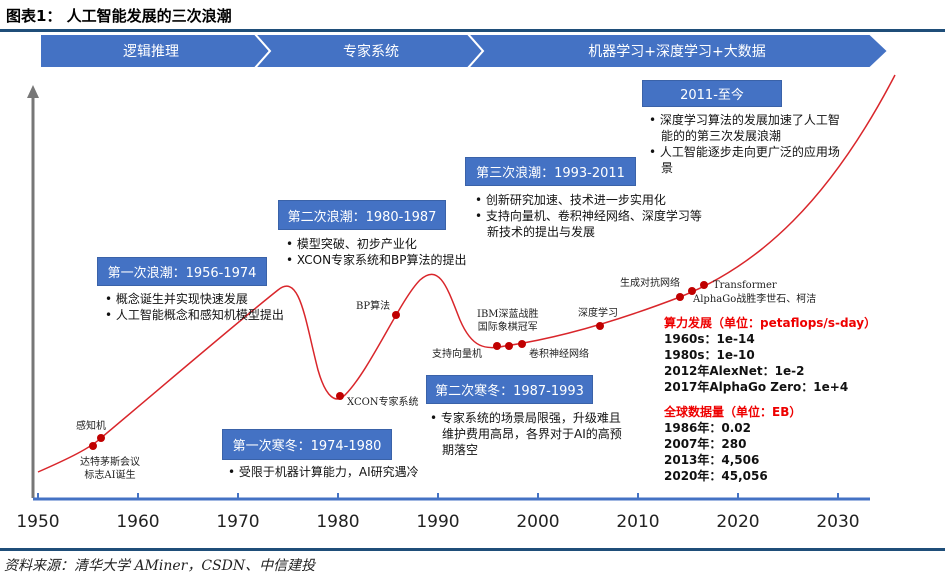 The image size is (945, 576). Describe the element at coordinates (550, 171) in the screenshot. I see `wave-3-box: 第三次浪潮：1993-2011` at that location.